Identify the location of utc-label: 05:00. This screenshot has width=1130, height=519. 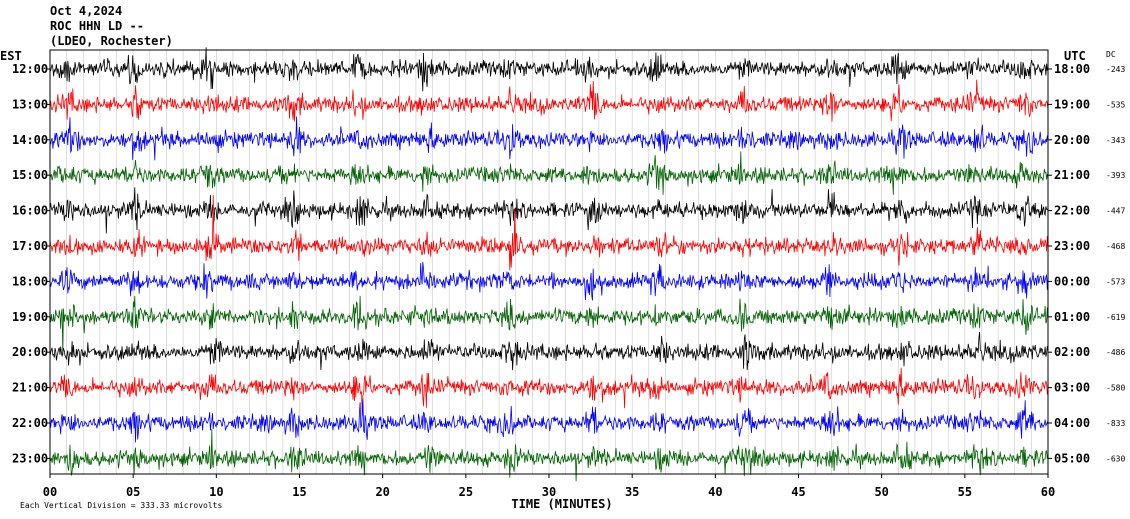
(1072, 458).